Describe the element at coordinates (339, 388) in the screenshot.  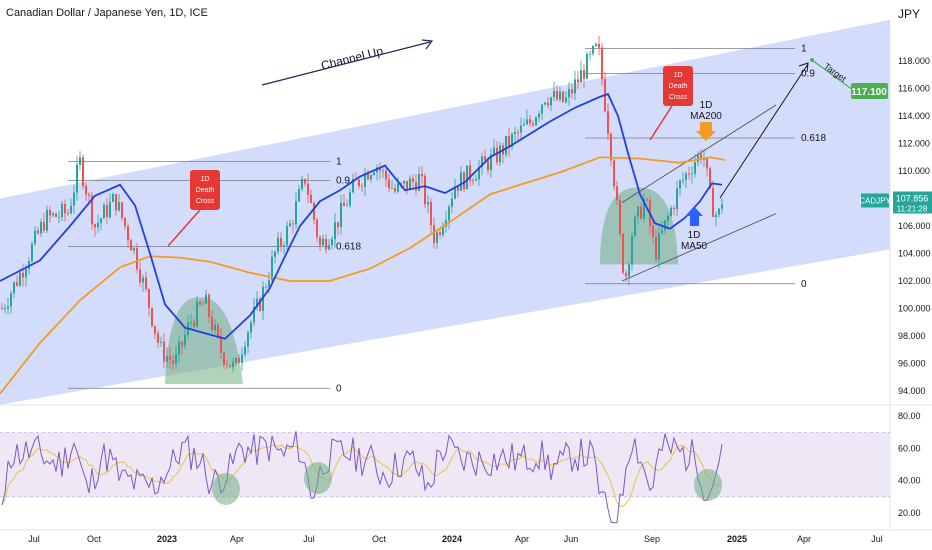
I see `left-fib-label-3: 0` at that location.